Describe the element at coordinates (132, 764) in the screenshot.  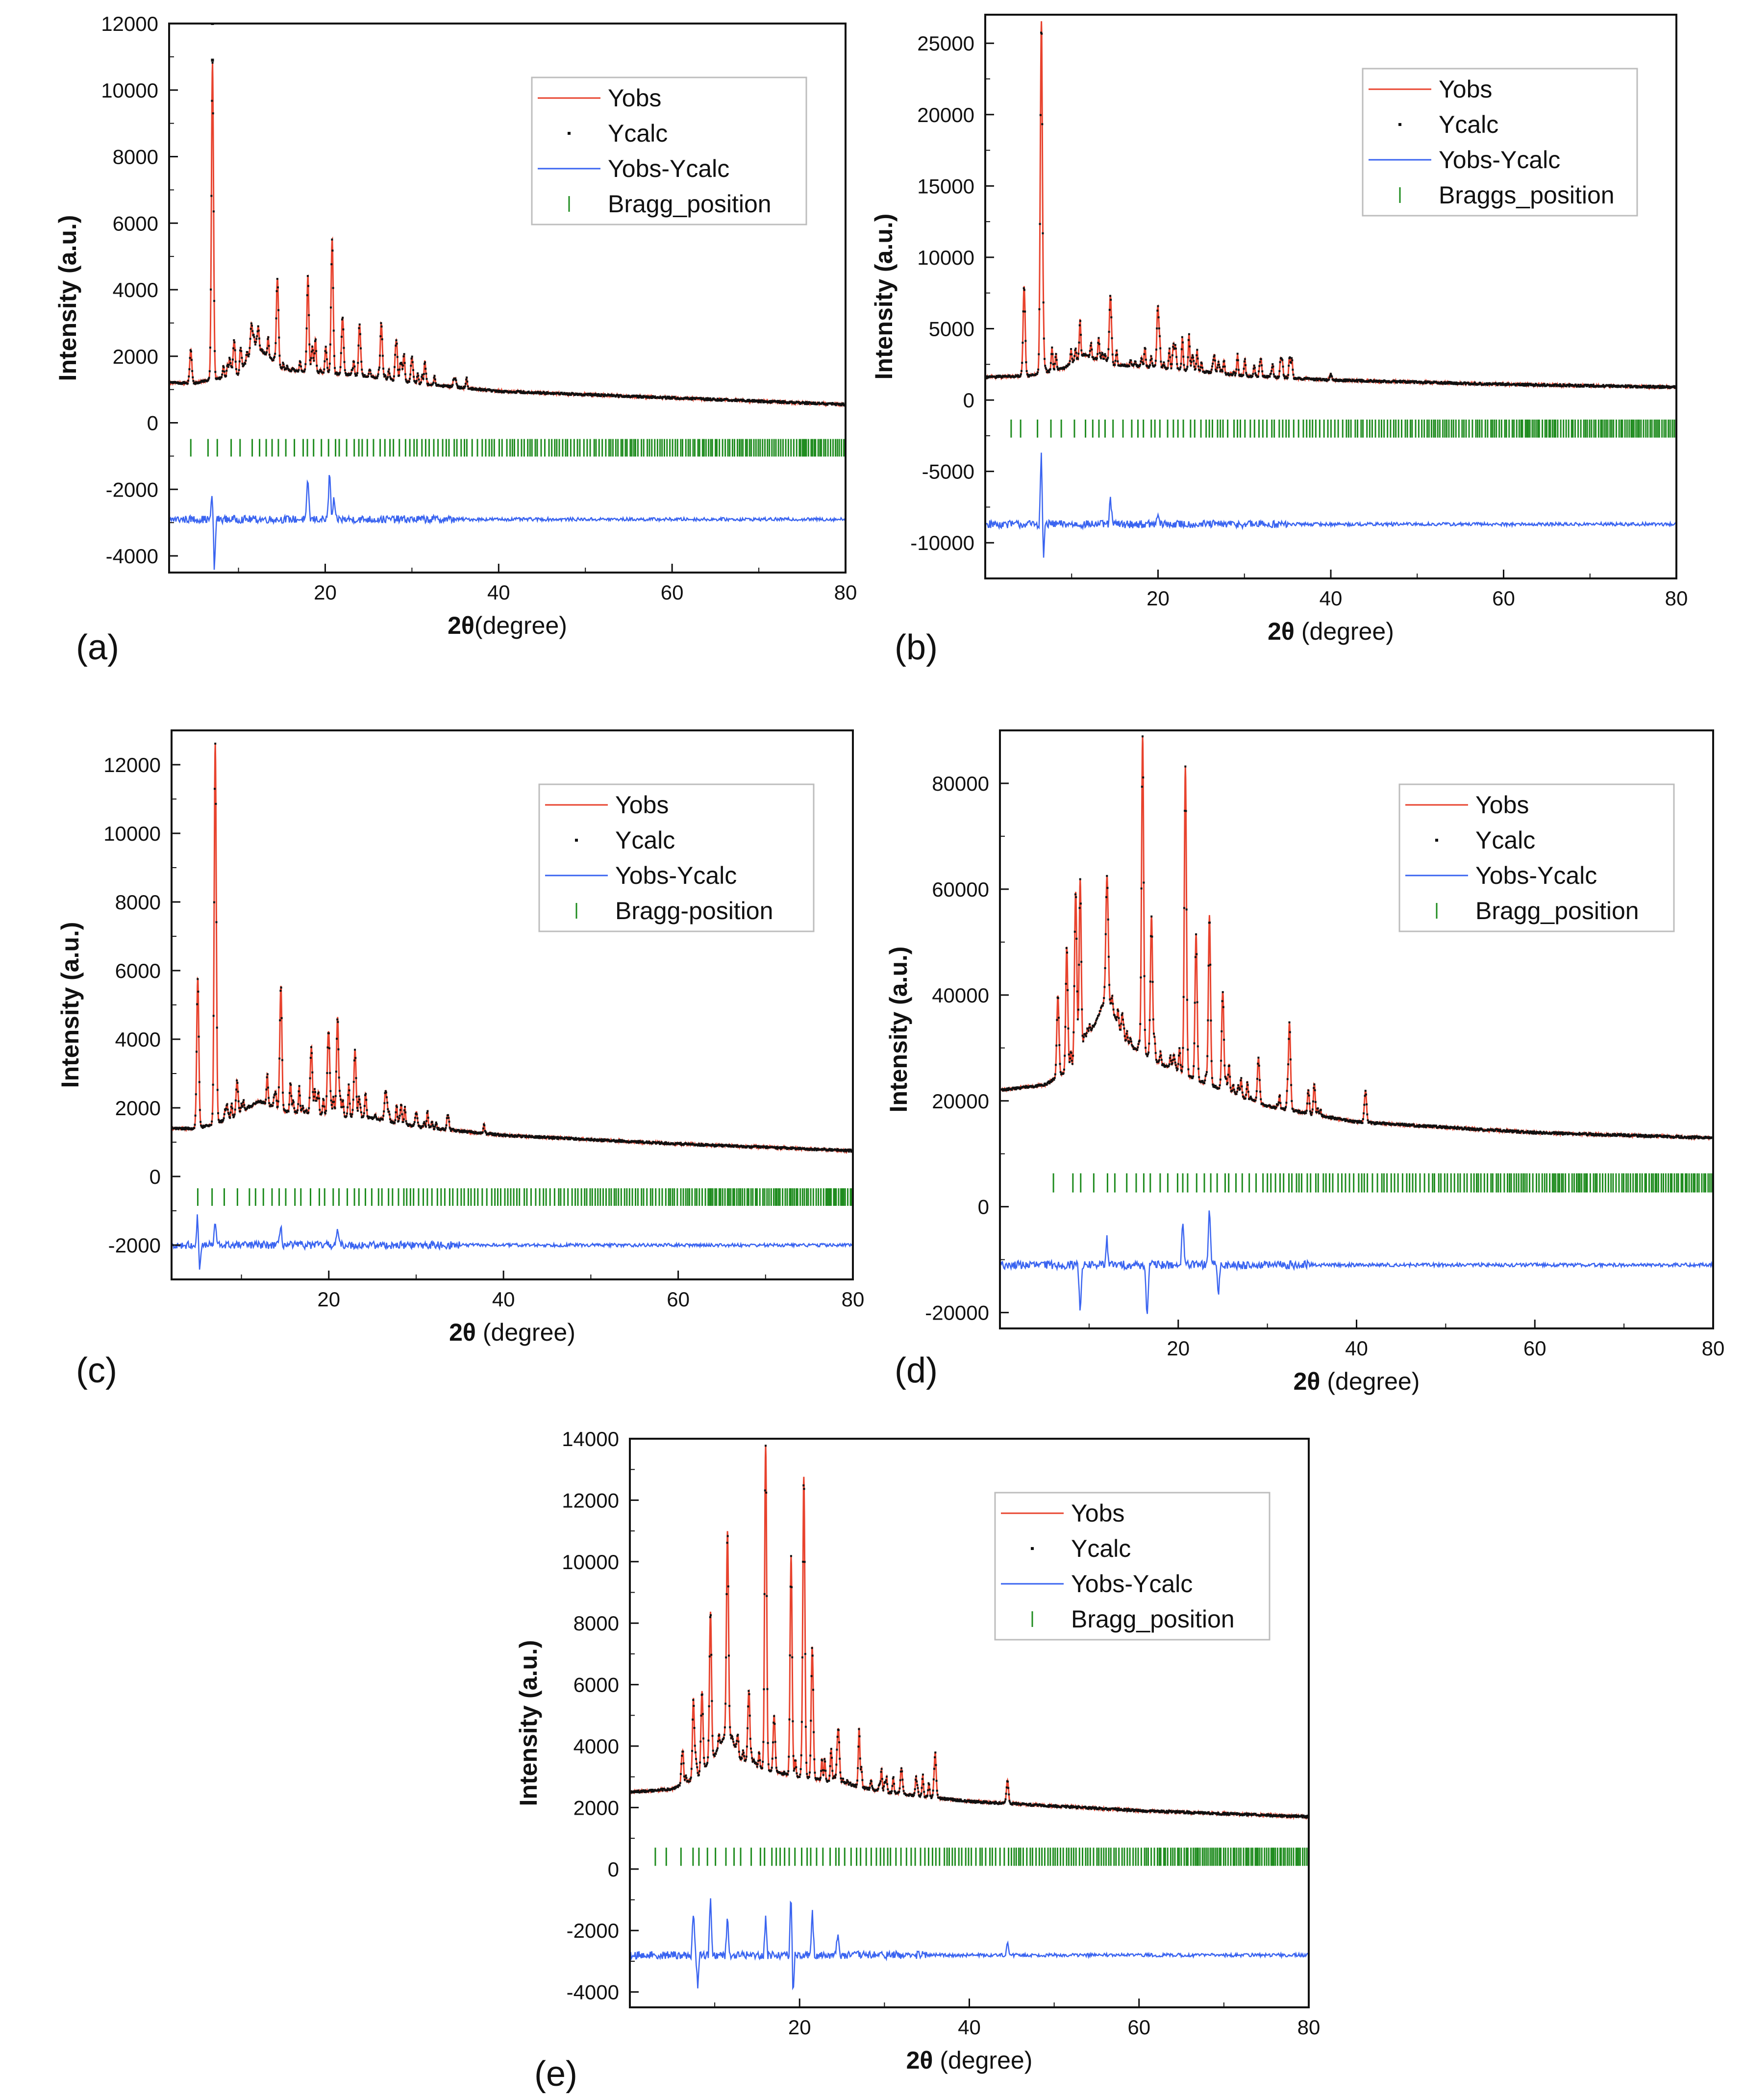
I see `y-tick-label: 12000` at that location.